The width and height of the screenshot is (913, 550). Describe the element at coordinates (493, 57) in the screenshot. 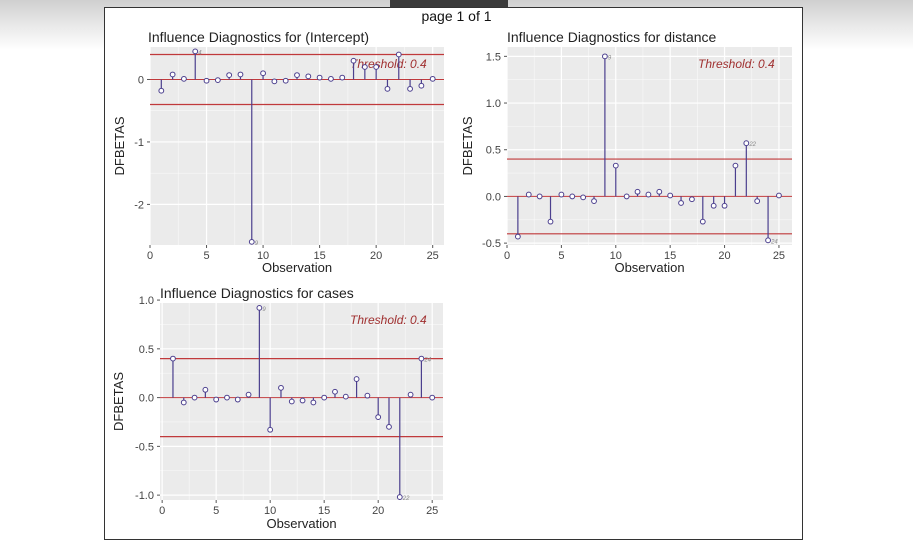

I see `y-tick-label: 1.5` at that location.